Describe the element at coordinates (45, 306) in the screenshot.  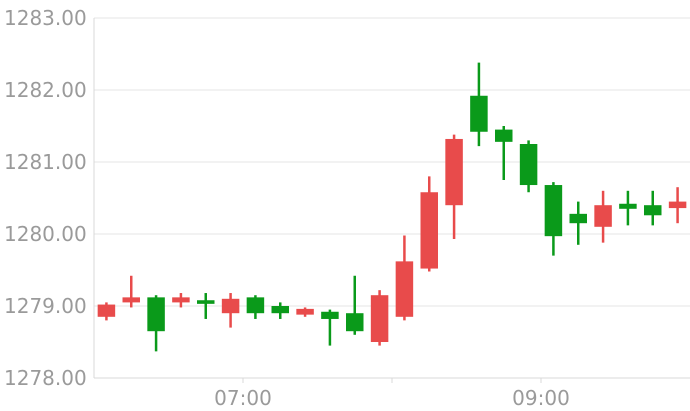
I see `y-tick-label: 1279.00` at that location.